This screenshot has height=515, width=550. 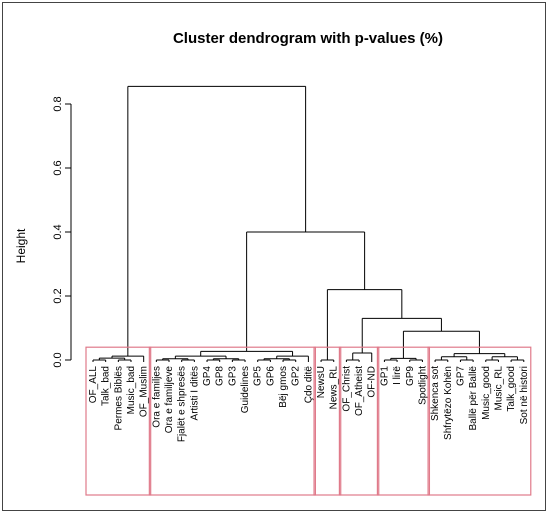 I want to click on leaf-label: Shfrytëzo Kohën, so click(x=448, y=403).